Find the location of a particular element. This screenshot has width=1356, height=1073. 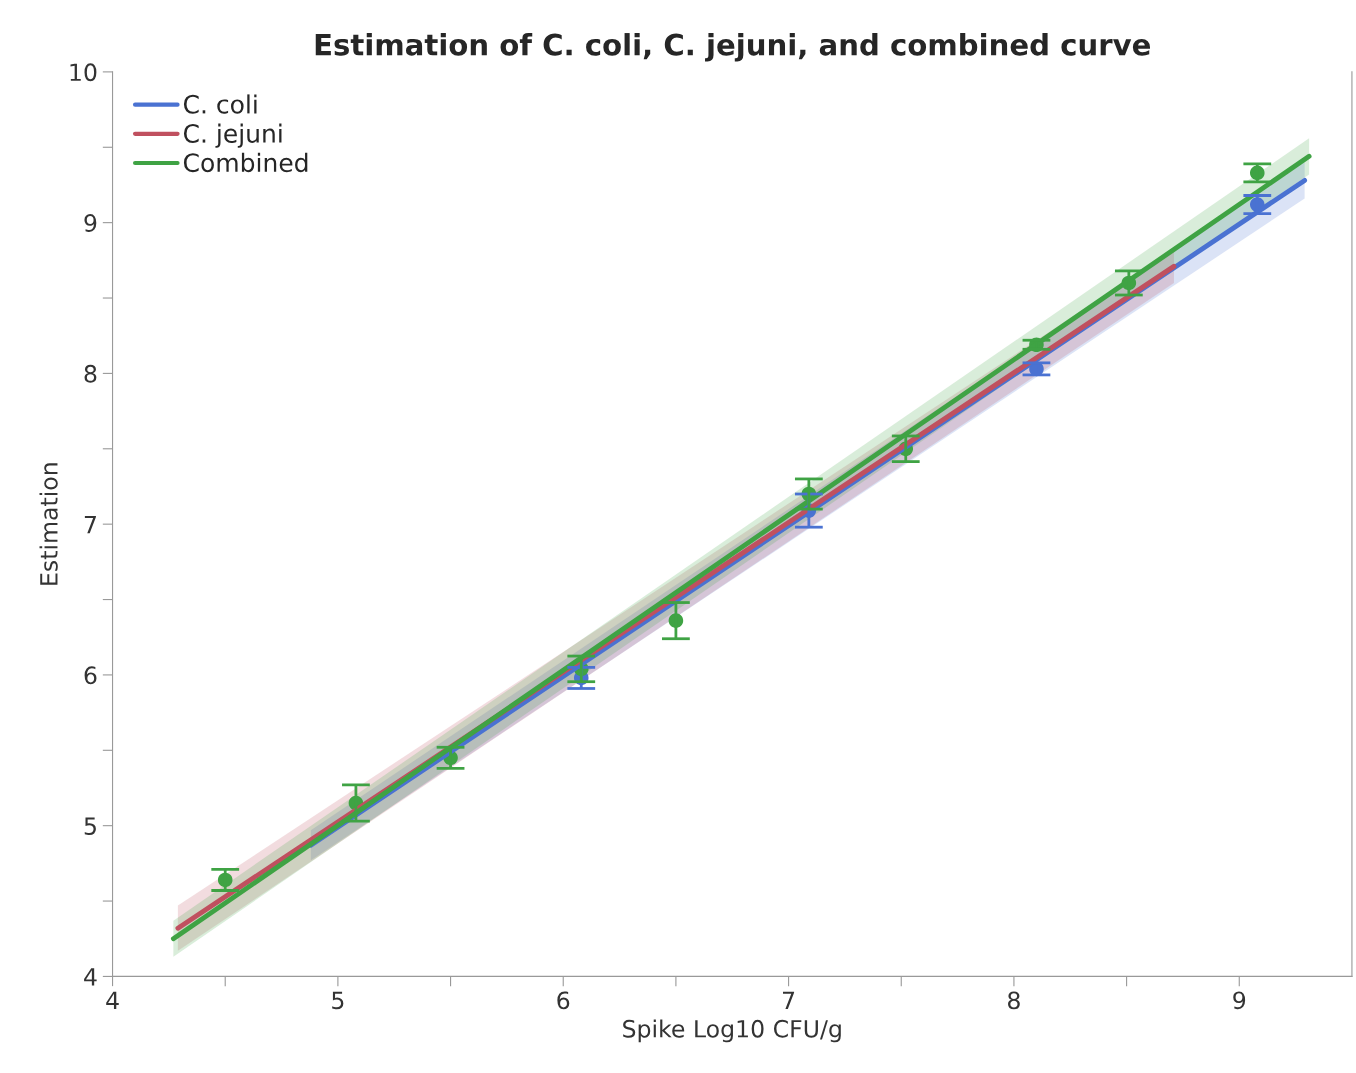

x-tick-label: 5 is located at coordinates (338, 1000).